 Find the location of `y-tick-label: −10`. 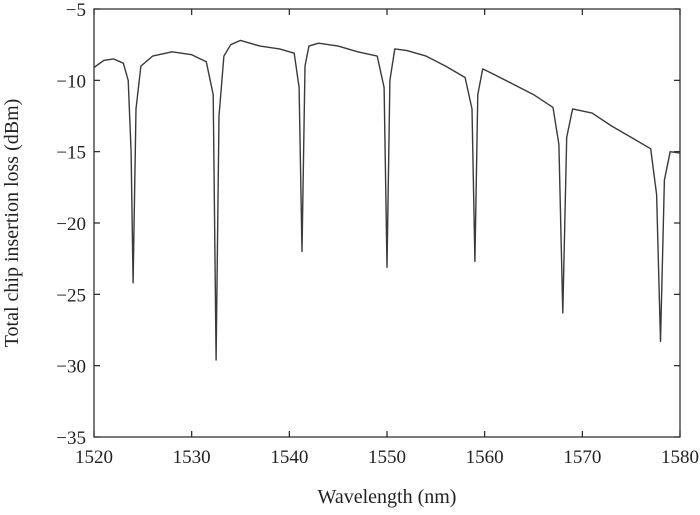

y-tick-label: −10 is located at coordinates (71, 81).